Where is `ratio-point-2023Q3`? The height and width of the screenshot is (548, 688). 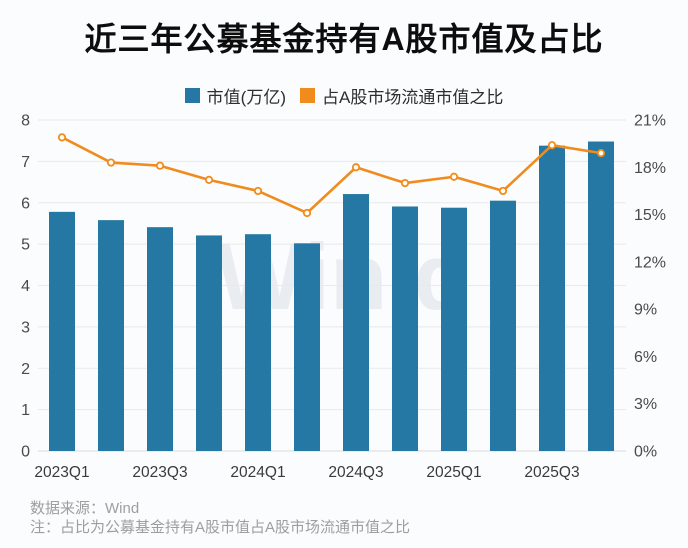
ratio-point-2023Q3 is located at coordinates (160, 165).